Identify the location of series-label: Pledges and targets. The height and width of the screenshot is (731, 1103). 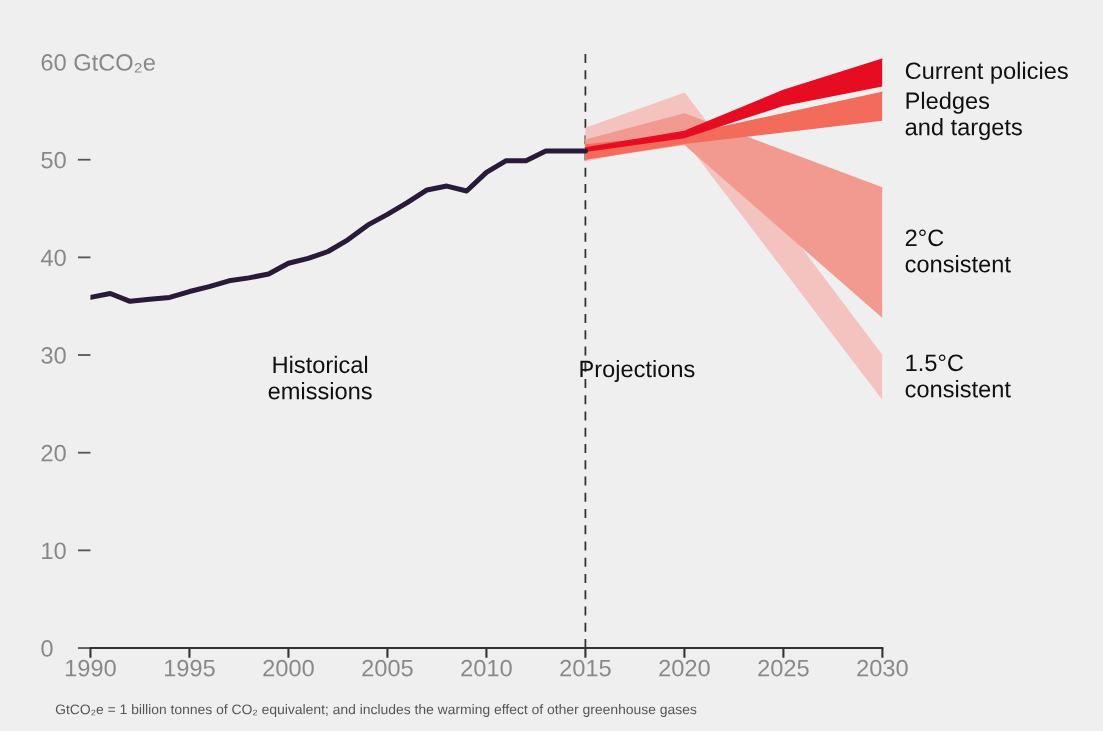
(963, 116).